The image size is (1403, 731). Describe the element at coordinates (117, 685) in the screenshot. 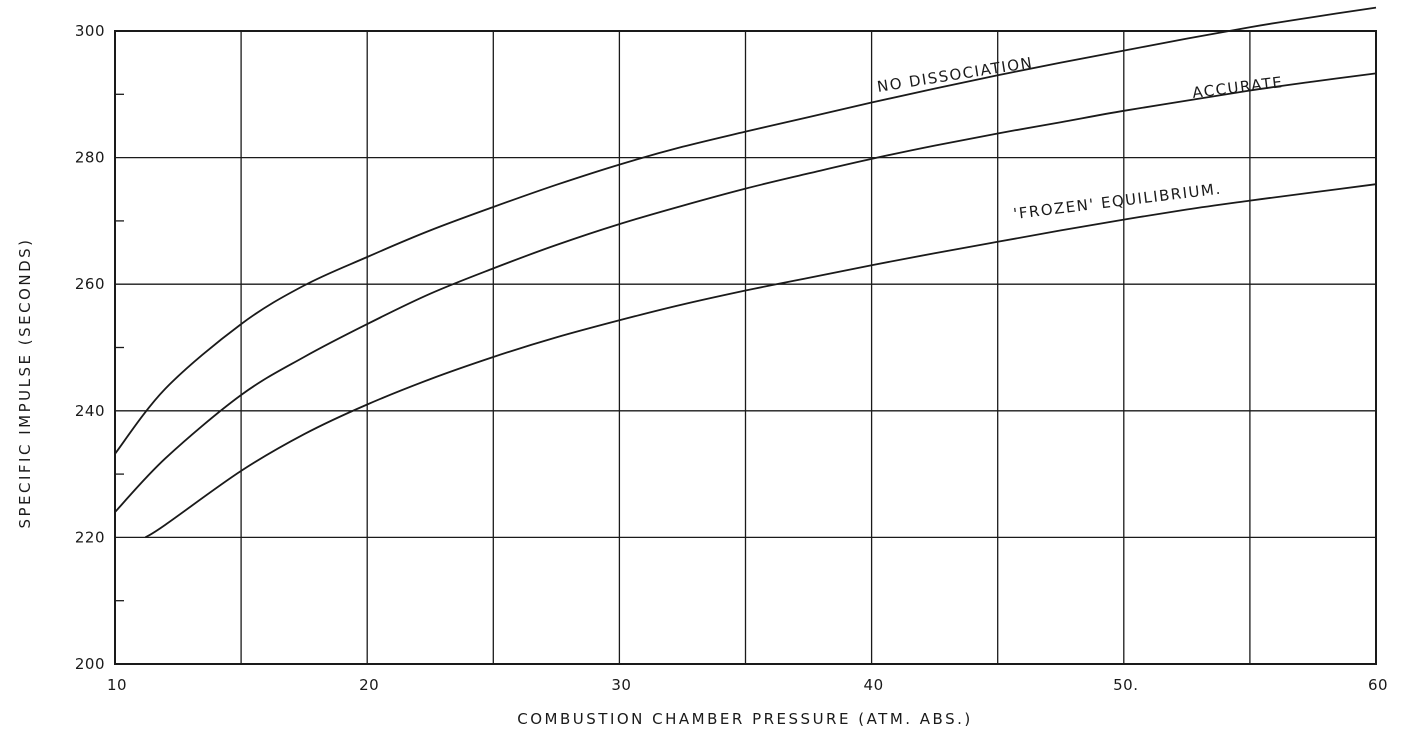

I see `x-tick-label: 10` at that location.